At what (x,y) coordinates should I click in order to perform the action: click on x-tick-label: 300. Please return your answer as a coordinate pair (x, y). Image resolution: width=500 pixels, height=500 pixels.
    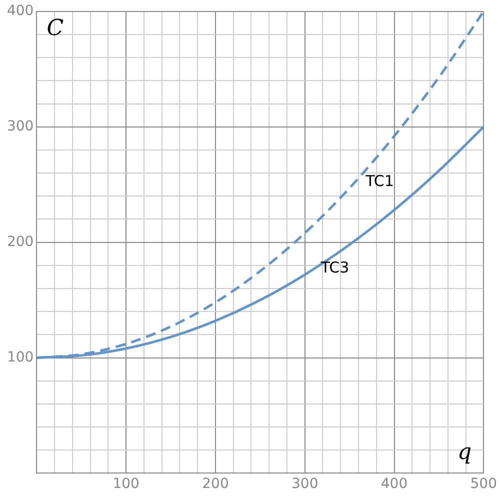
    Looking at the image, I should click on (305, 484).